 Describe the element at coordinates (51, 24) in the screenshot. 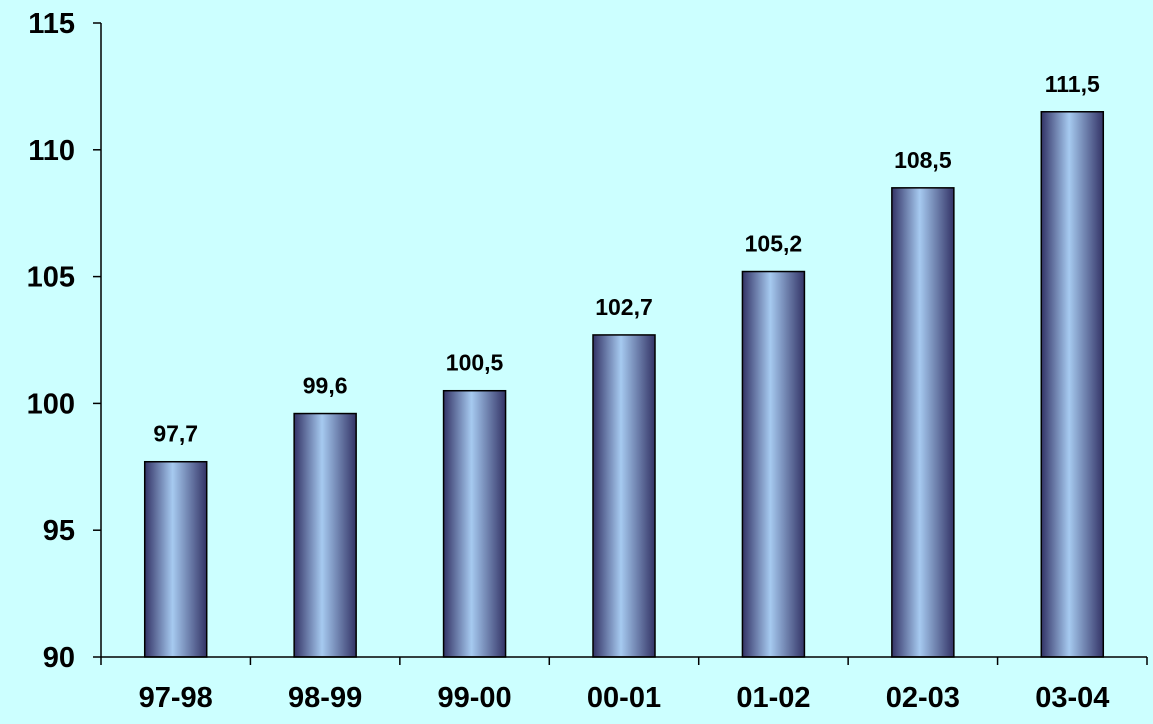

I see `y-tick-label-115: 115` at that location.